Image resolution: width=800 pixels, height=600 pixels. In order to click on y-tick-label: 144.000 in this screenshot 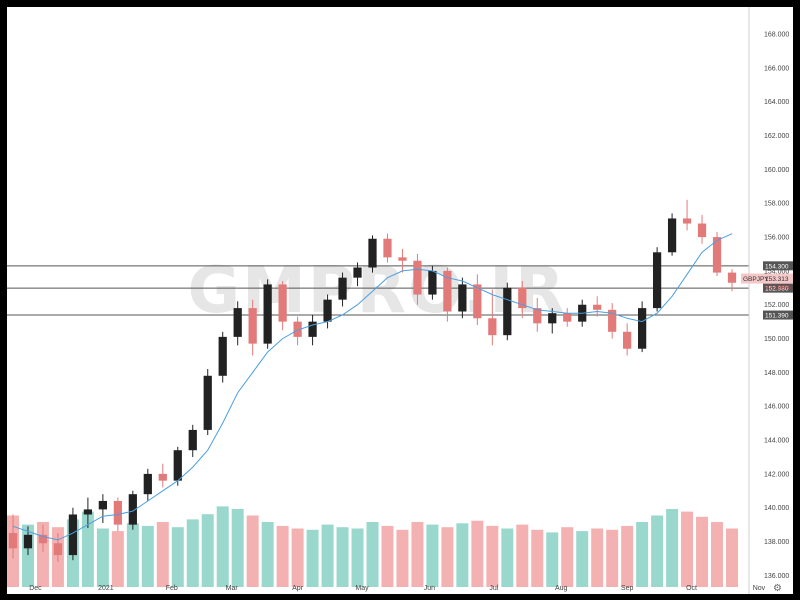, I will do `click(776, 441)`.